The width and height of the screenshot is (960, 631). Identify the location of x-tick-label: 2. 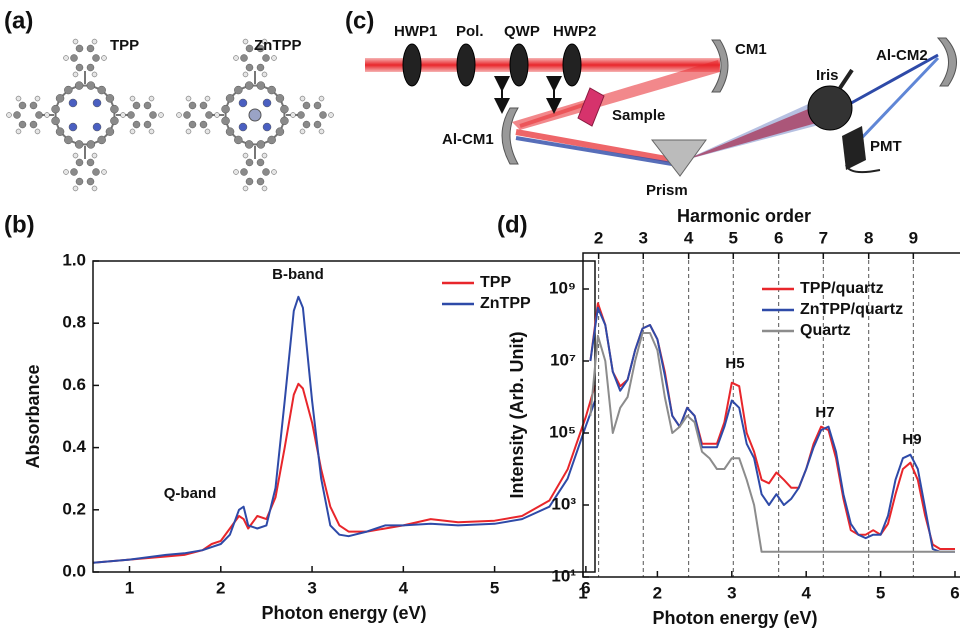
(657, 592).